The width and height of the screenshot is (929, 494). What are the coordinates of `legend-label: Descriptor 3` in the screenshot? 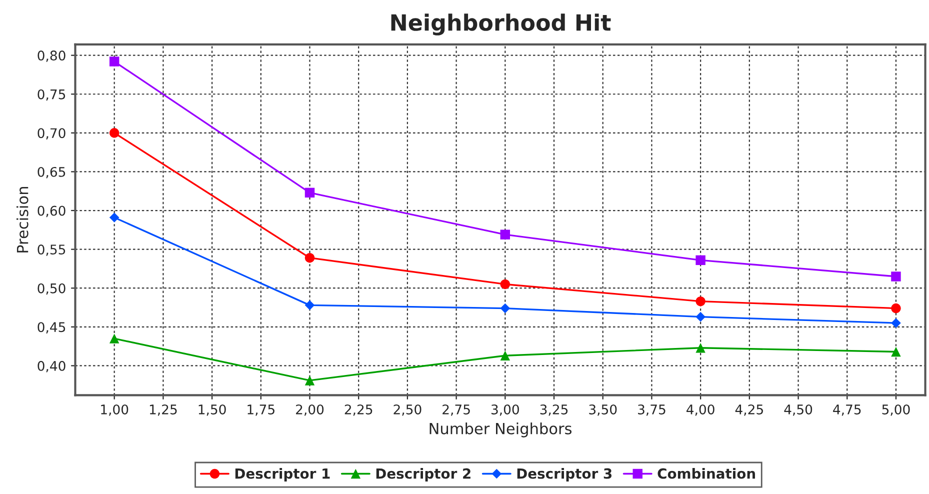 It's located at (564, 475).